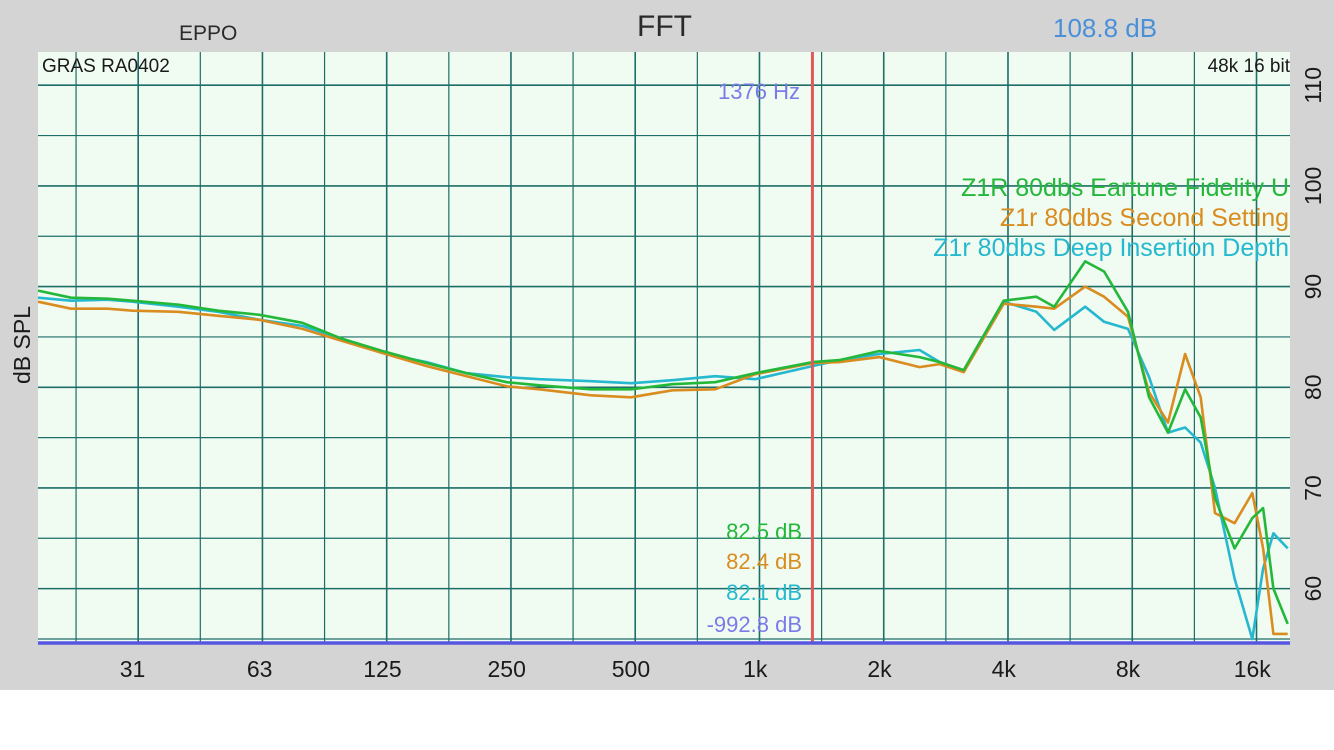 This screenshot has height=750, width=1334. What do you see at coordinates (1144, 218) in the screenshot?
I see `legend-entry-second-setting: Z1r 80dbs Second Setting` at bounding box center [1144, 218].